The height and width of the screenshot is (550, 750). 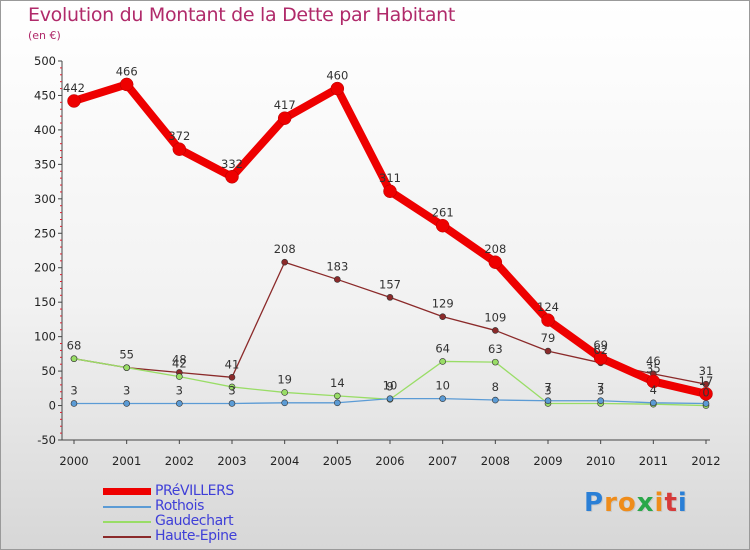 What do you see at coordinates (73, 461) in the screenshot?
I see `x-tick-label: 2000` at bounding box center [73, 461].